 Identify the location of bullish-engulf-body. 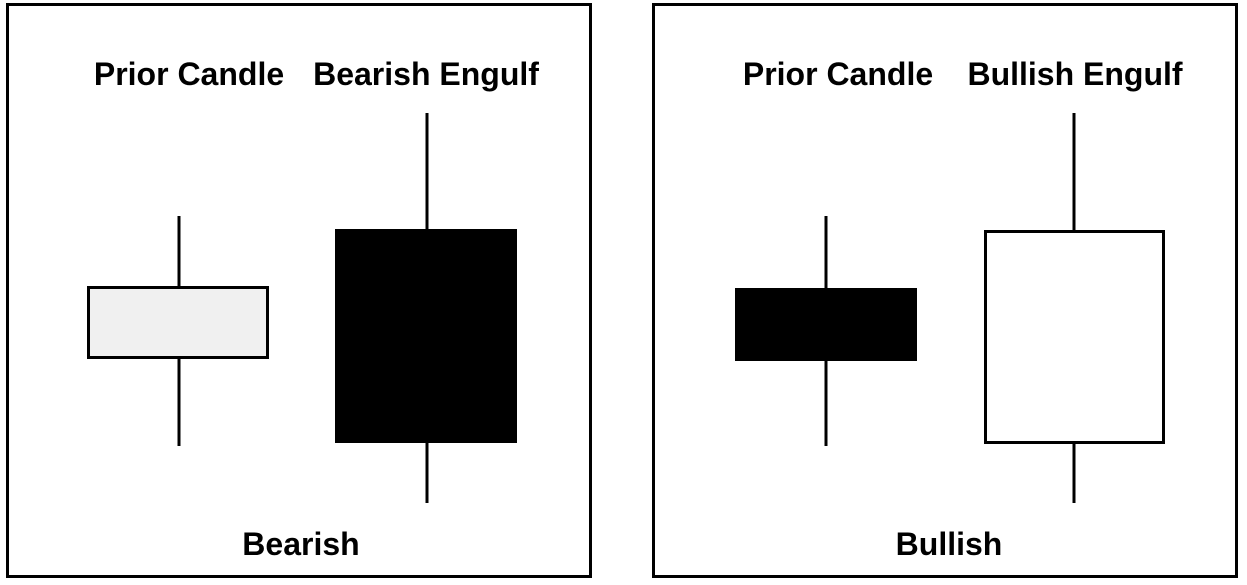
(1074, 337).